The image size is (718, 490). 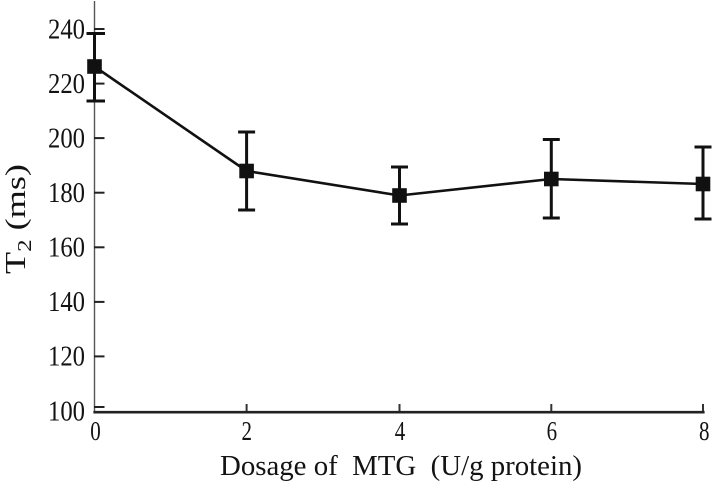 What do you see at coordinates (66, 29) in the screenshot?
I see `svg-text: 240` at bounding box center [66, 29].